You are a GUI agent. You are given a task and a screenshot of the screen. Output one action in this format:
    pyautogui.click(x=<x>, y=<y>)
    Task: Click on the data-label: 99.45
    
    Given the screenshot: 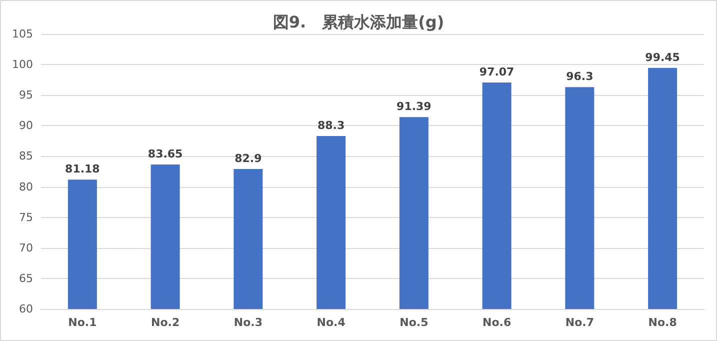 What is the action you would take?
    pyautogui.click(x=662, y=57)
    